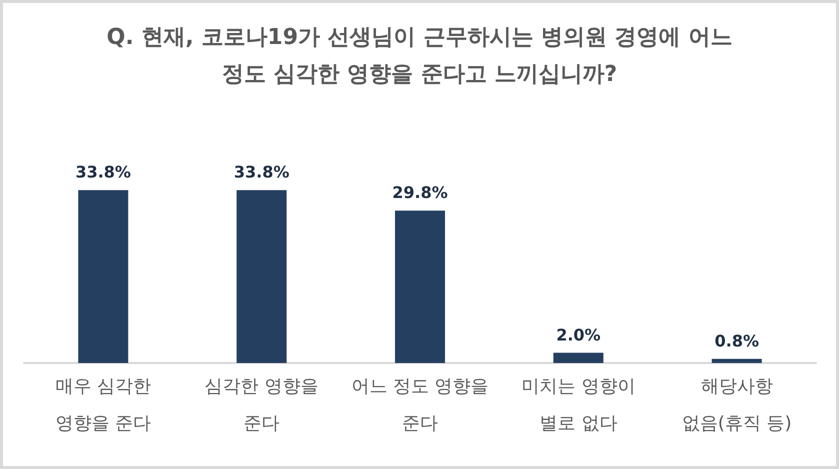 The height and width of the screenshot is (469, 839). Describe the element at coordinates (261, 405) in the screenshot. I see `x-tick-label: 심각한 영향을 준다` at that location.